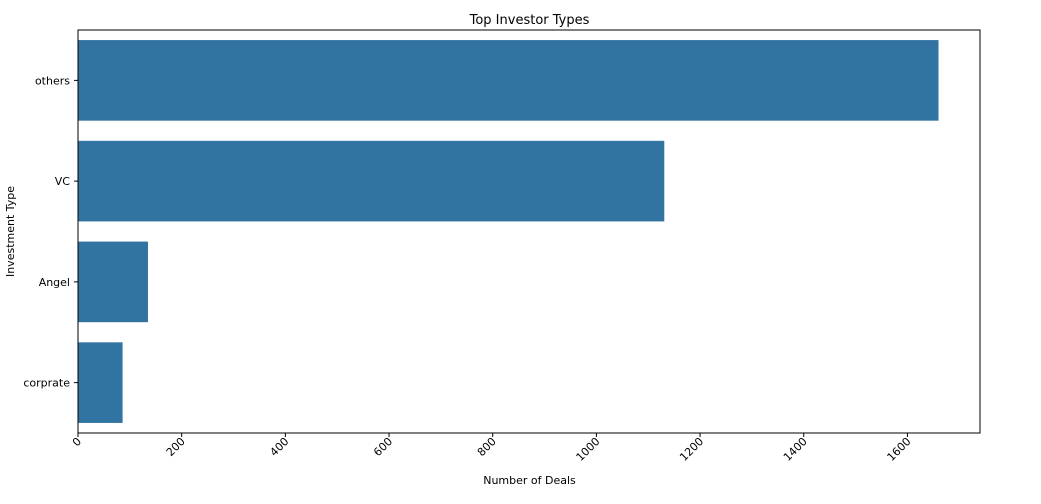  I want to click on y-tick-label: VC, so click(63, 181).